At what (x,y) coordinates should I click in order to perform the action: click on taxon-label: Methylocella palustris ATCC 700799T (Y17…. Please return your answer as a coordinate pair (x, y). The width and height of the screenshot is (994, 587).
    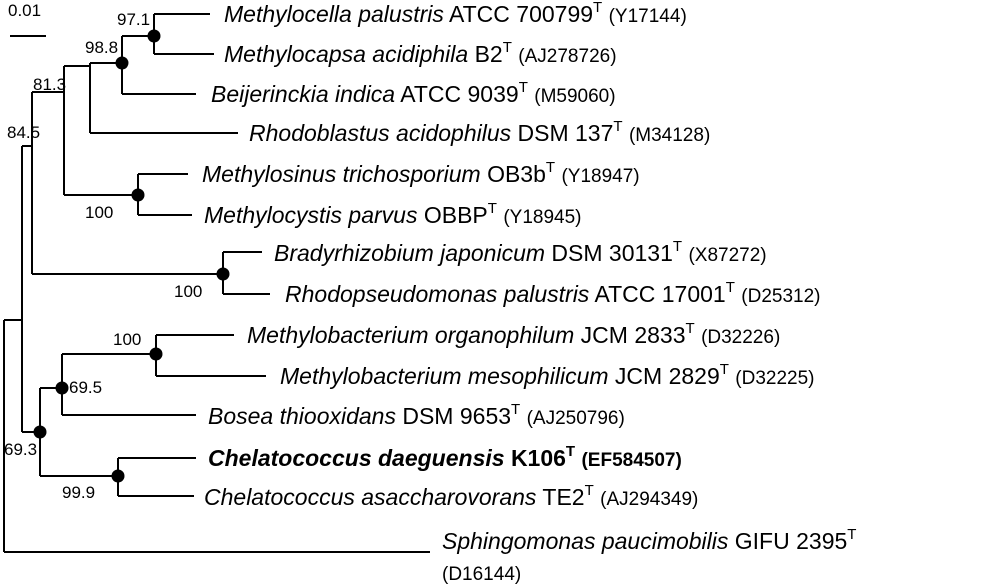
    Looking at the image, I should click on (455, 13).